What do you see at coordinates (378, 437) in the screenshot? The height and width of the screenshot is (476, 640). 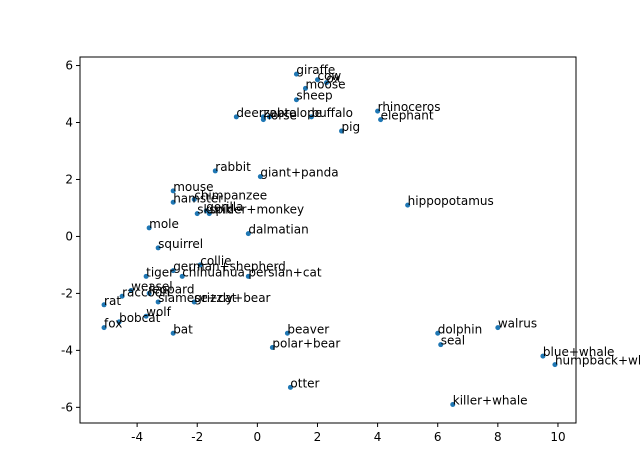 I see `x-tick-label: 4` at bounding box center [378, 437].